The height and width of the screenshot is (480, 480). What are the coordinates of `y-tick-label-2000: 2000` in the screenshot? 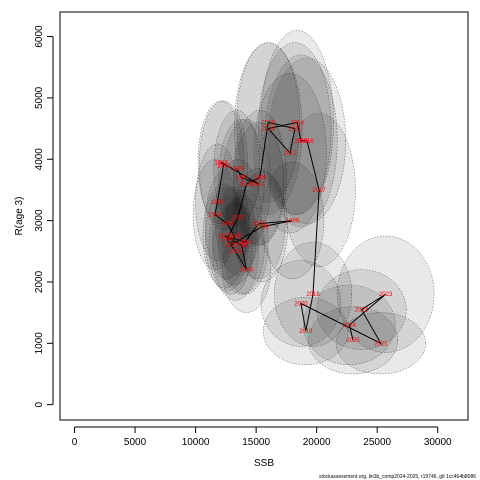 It's located at (39, 281).